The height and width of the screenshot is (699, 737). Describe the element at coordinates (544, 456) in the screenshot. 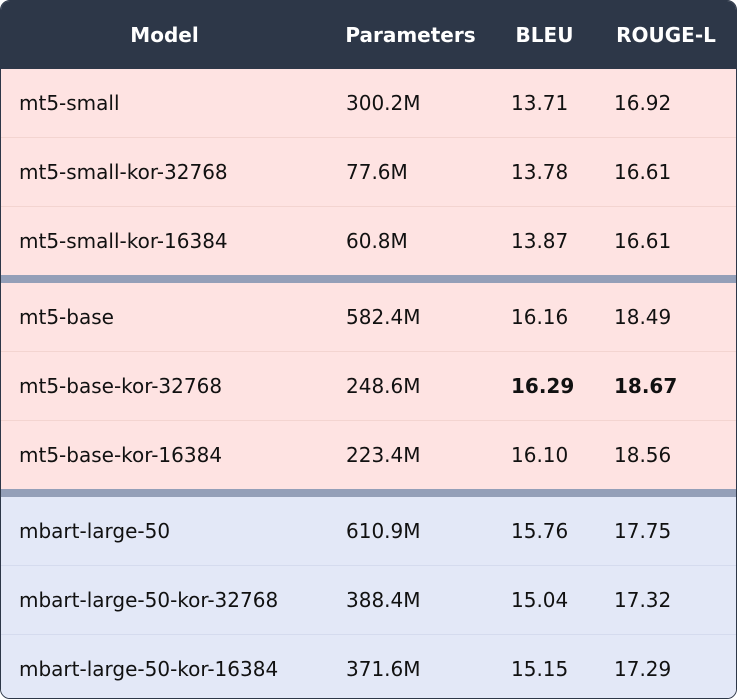

I see `bleu-cell: 16.10` at that location.